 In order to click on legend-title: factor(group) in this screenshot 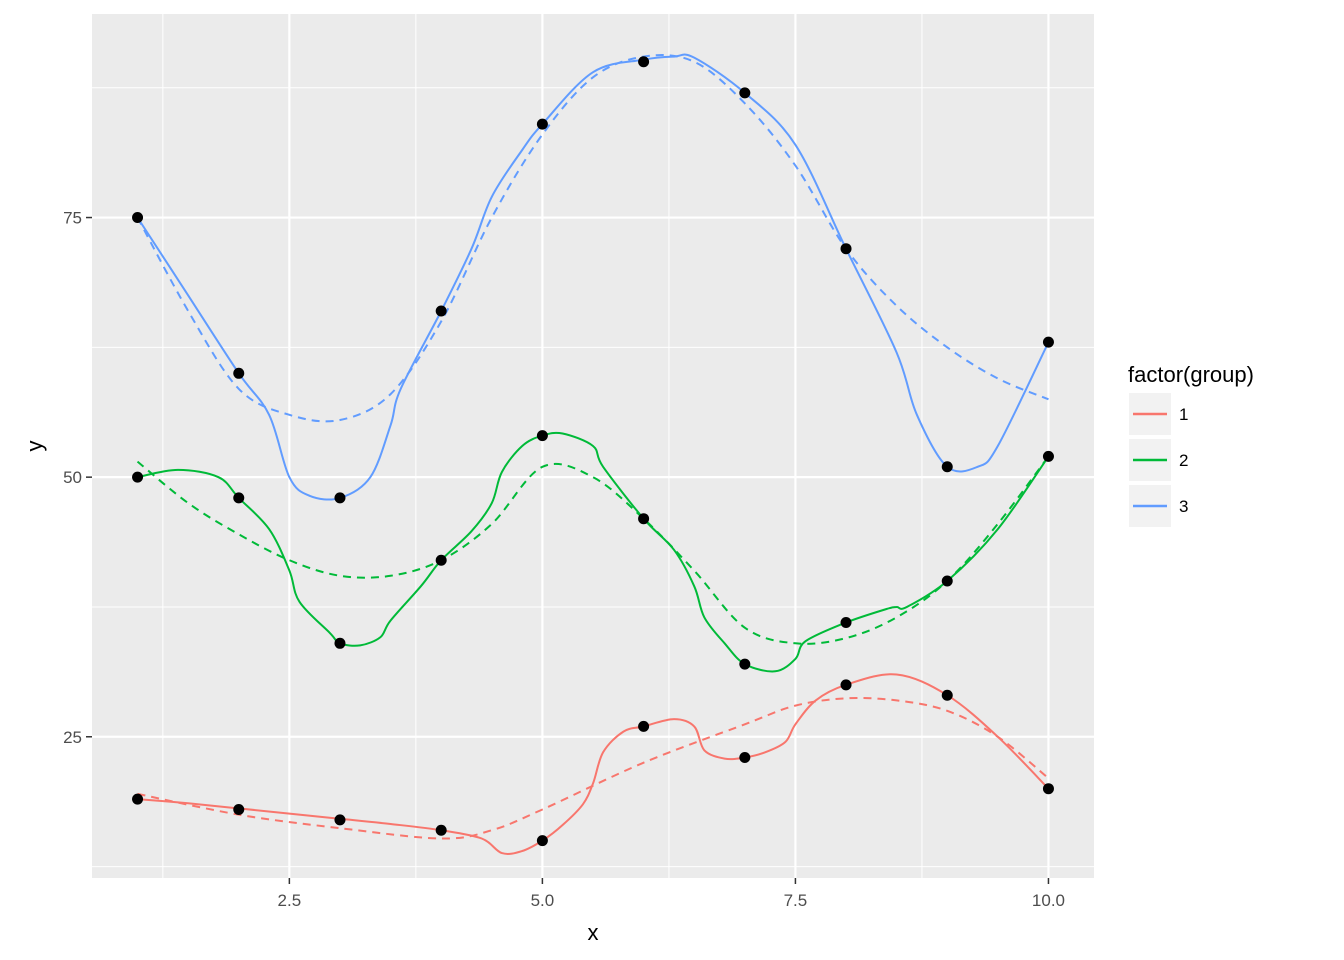, I will do `click(1191, 374)`.